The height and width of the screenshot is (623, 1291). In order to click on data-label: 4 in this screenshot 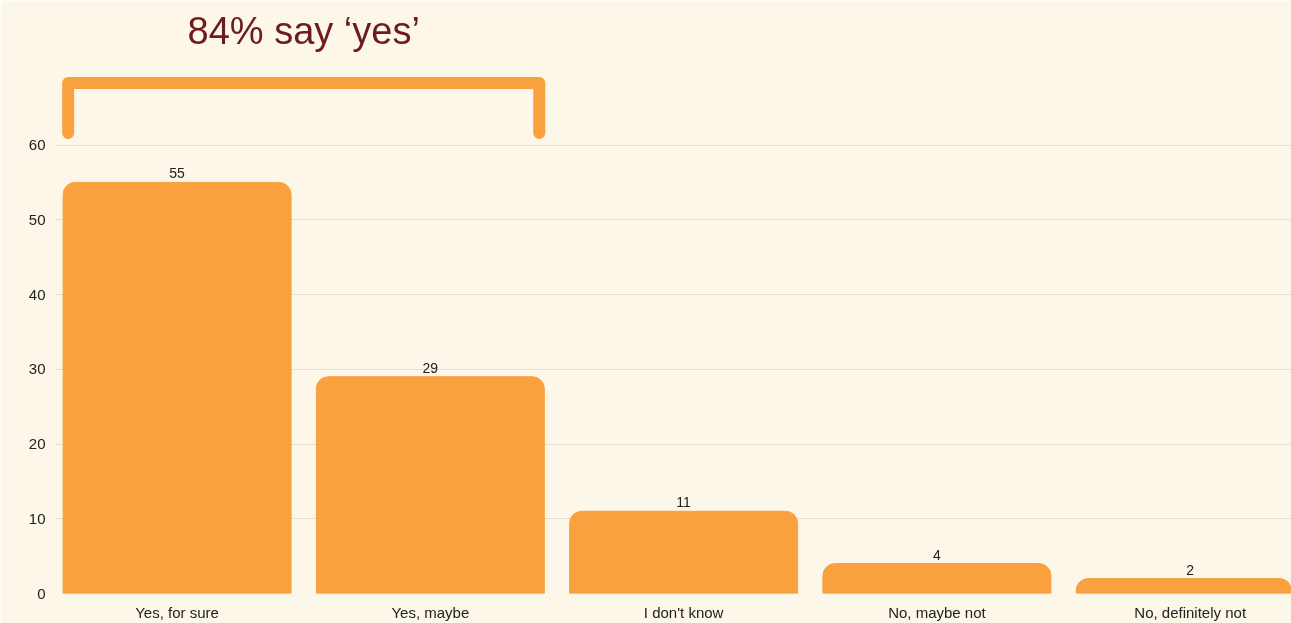, I will do `click(937, 554)`.